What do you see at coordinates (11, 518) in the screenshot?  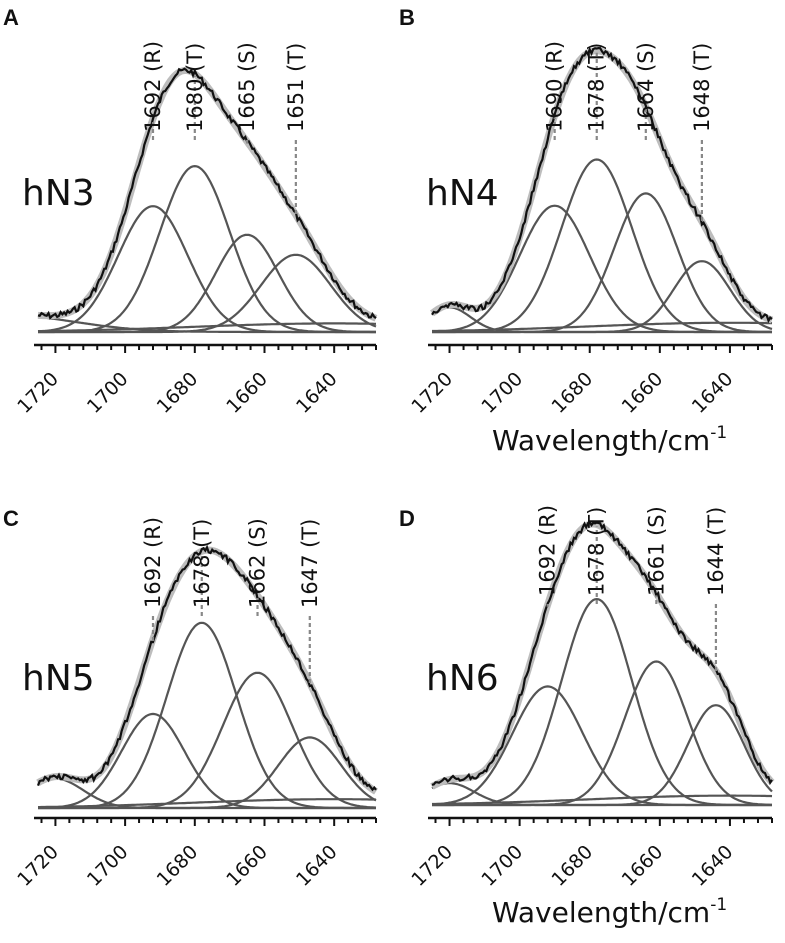 I see `panel-letter: C` at bounding box center [11, 518].